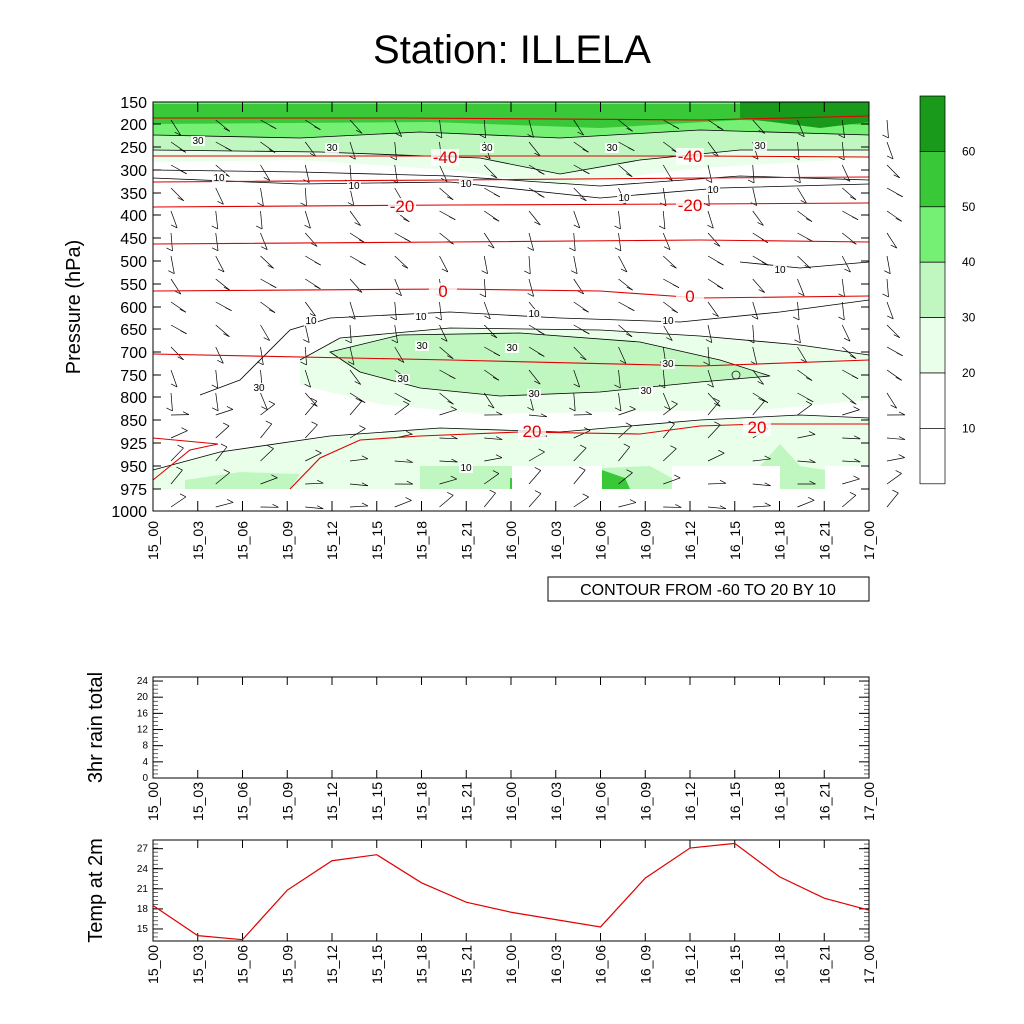 Image resolution: width=1024 pixels, height=1024 pixels. Describe the element at coordinates (511, 152) in the screenshot. I see `speed-fill-region` at that location.